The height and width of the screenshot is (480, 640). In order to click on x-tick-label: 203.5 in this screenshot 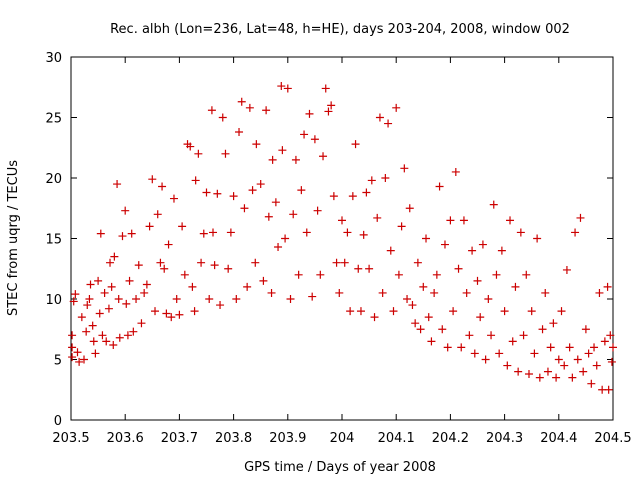, I will do `click(70, 438)`.